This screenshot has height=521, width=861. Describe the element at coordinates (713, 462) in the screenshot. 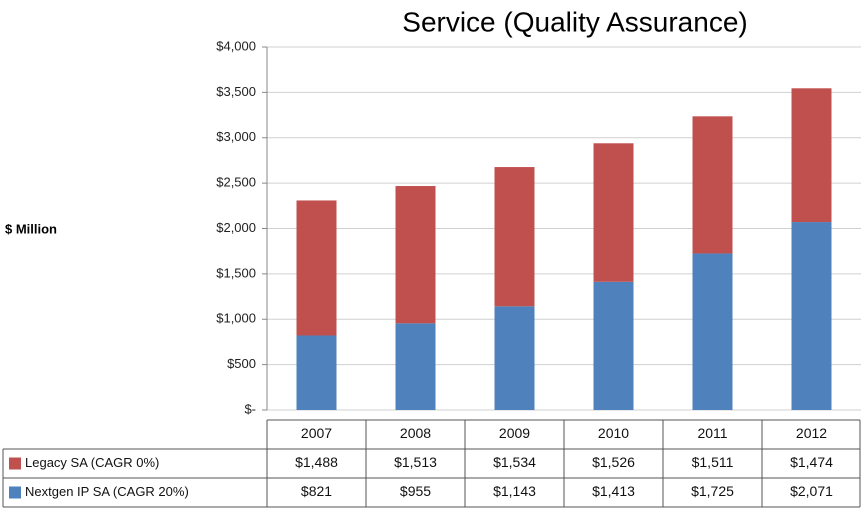

I see `data-label: $1,511` at that location.